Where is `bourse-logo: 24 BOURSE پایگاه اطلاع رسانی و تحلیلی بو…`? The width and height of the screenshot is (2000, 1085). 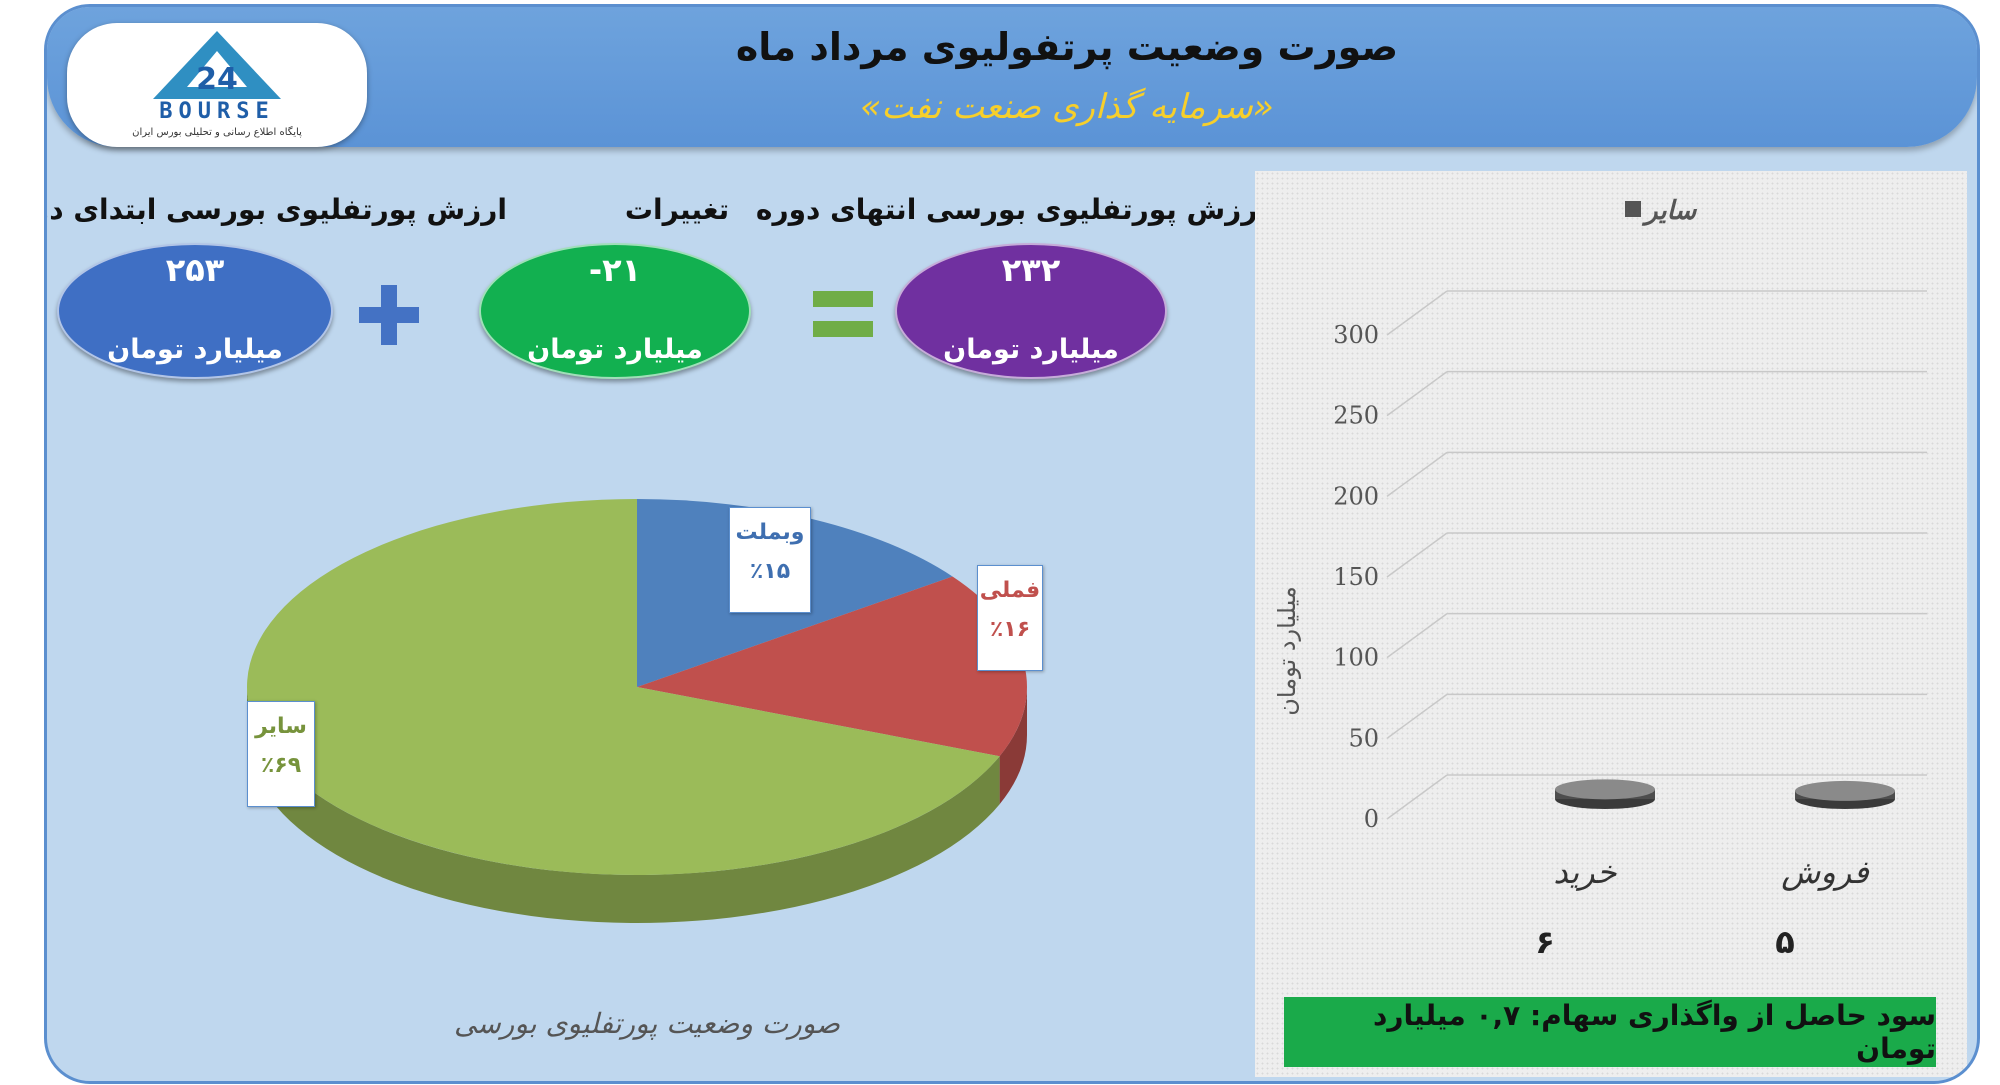
bourse-logo: 24 BOURSE پایگاه اطلاع رسانی و تحلیلی بو… is located at coordinates (217, 85).